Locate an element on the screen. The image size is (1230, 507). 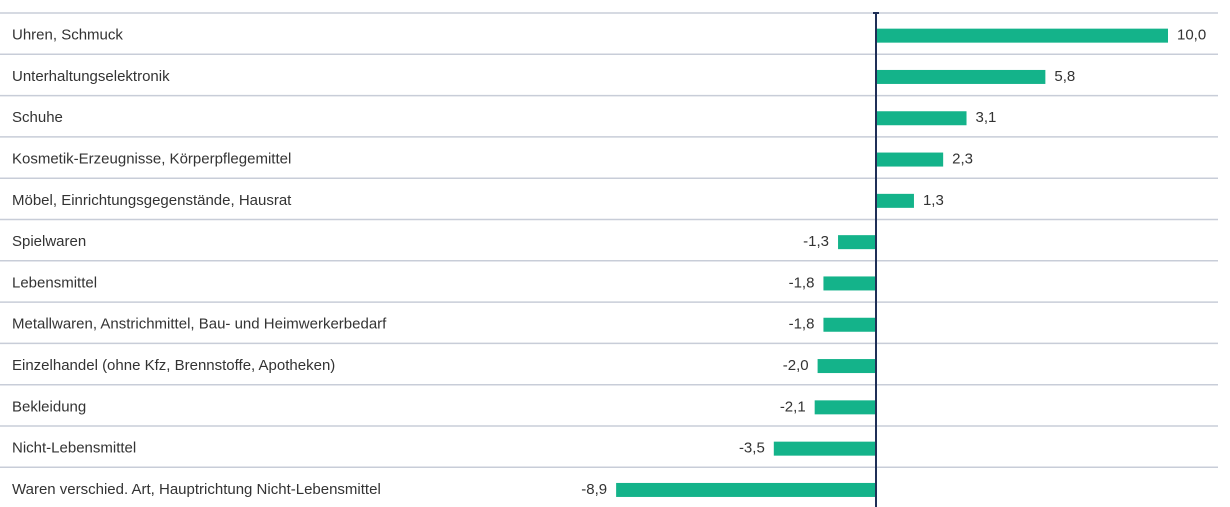
category-label: Bekleidung is located at coordinates (49, 406).